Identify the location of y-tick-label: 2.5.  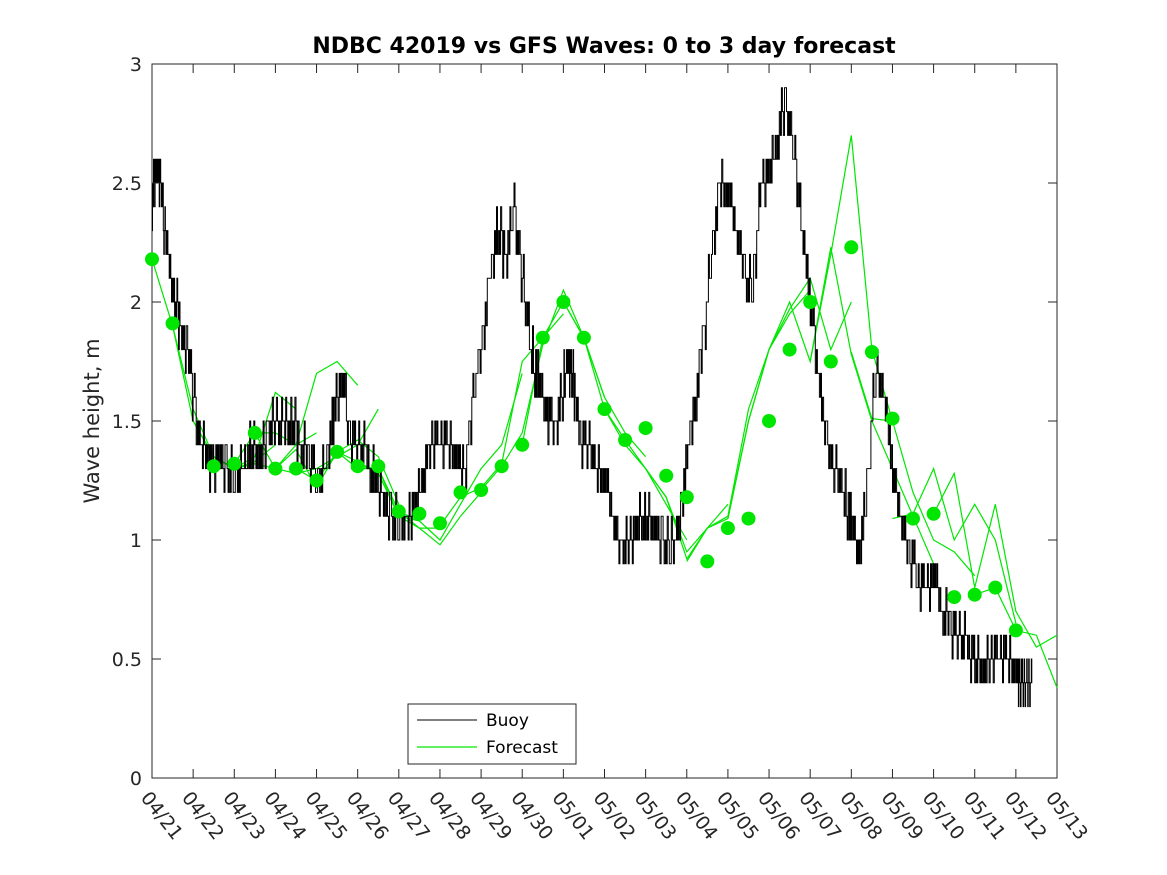
(127, 184).